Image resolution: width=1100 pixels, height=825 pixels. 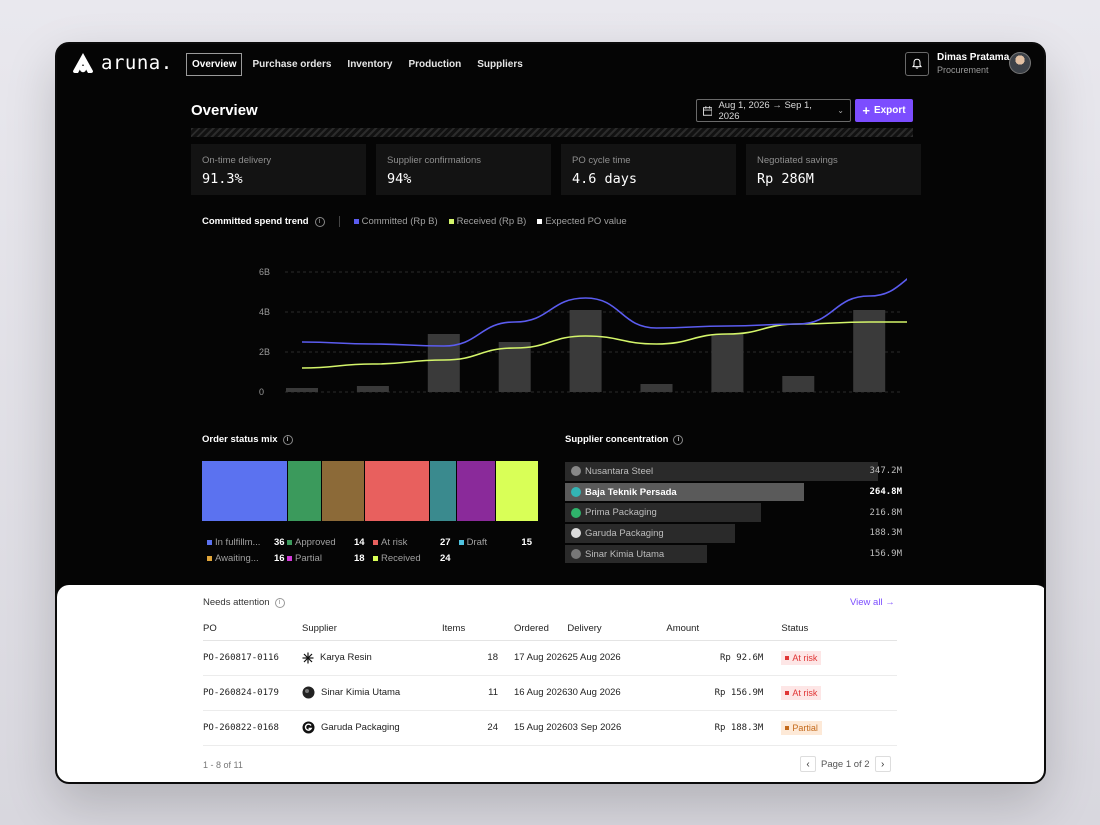 What do you see at coordinates (733, 492) in the screenshot?
I see `supplier-row: Baja Teknik Persada 264.8M` at bounding box center [733, 492].